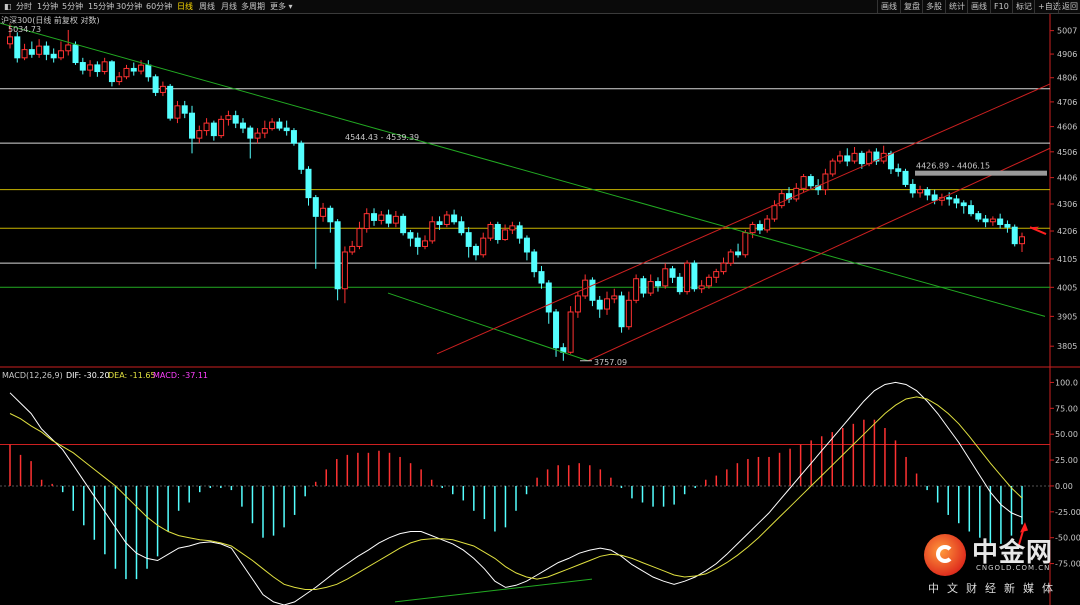 The width and height of the screenshot is (1080, 605). I want to click on price-axis-label: 5007, so click(1067, 31).